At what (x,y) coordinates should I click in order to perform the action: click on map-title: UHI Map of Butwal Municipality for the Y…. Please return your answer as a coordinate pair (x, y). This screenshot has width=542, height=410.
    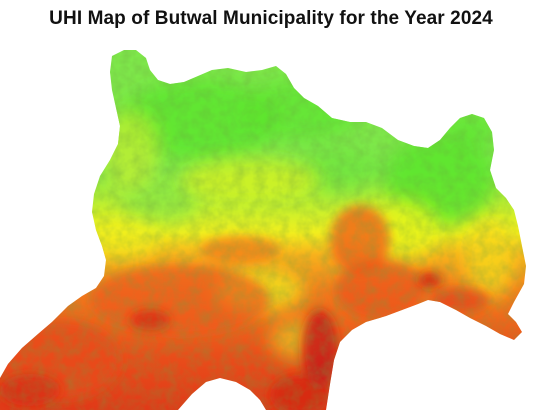
    Looking at the image, I should click on (271, 18).